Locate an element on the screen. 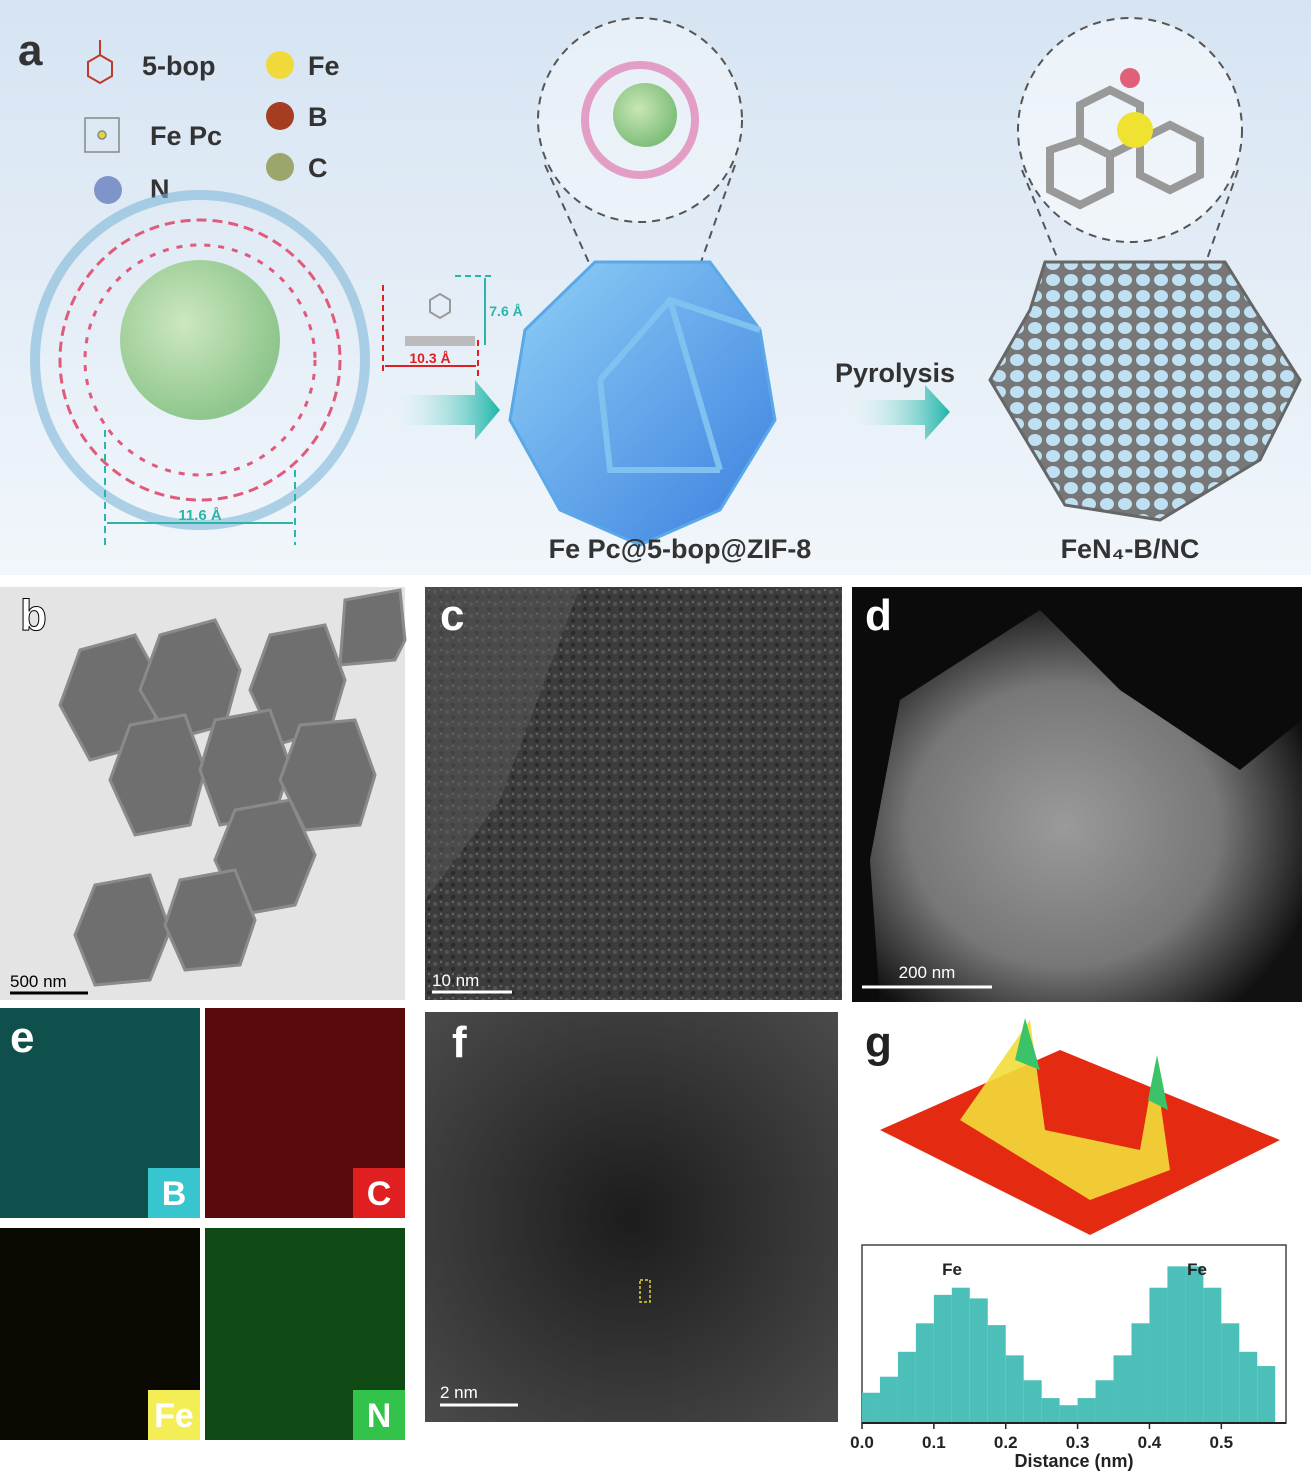 Image resolution: width=1311 pixels, height=1481 pixels. dimension-label: 11.6 Å is located at coordinates (200, 515).